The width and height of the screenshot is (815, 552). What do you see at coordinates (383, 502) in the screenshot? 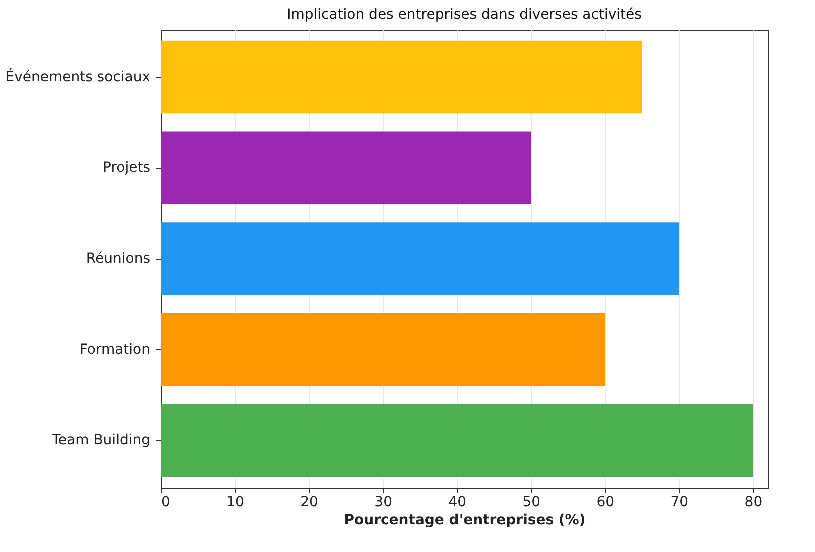
I see `x-tick-label: 30` at bounding box center [383, 502].